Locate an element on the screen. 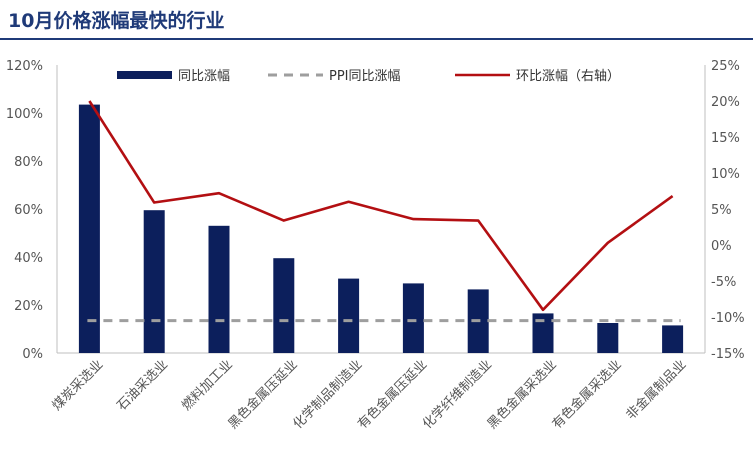  y-right-tick-label: 0% is located at coordinates (721, 246).